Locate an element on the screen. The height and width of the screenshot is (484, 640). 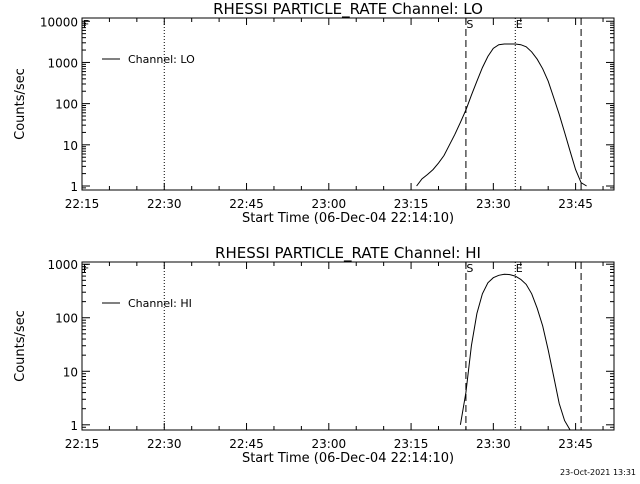
panel-2-x-tick-label: 23:00 is located at coordinates (329, 444).